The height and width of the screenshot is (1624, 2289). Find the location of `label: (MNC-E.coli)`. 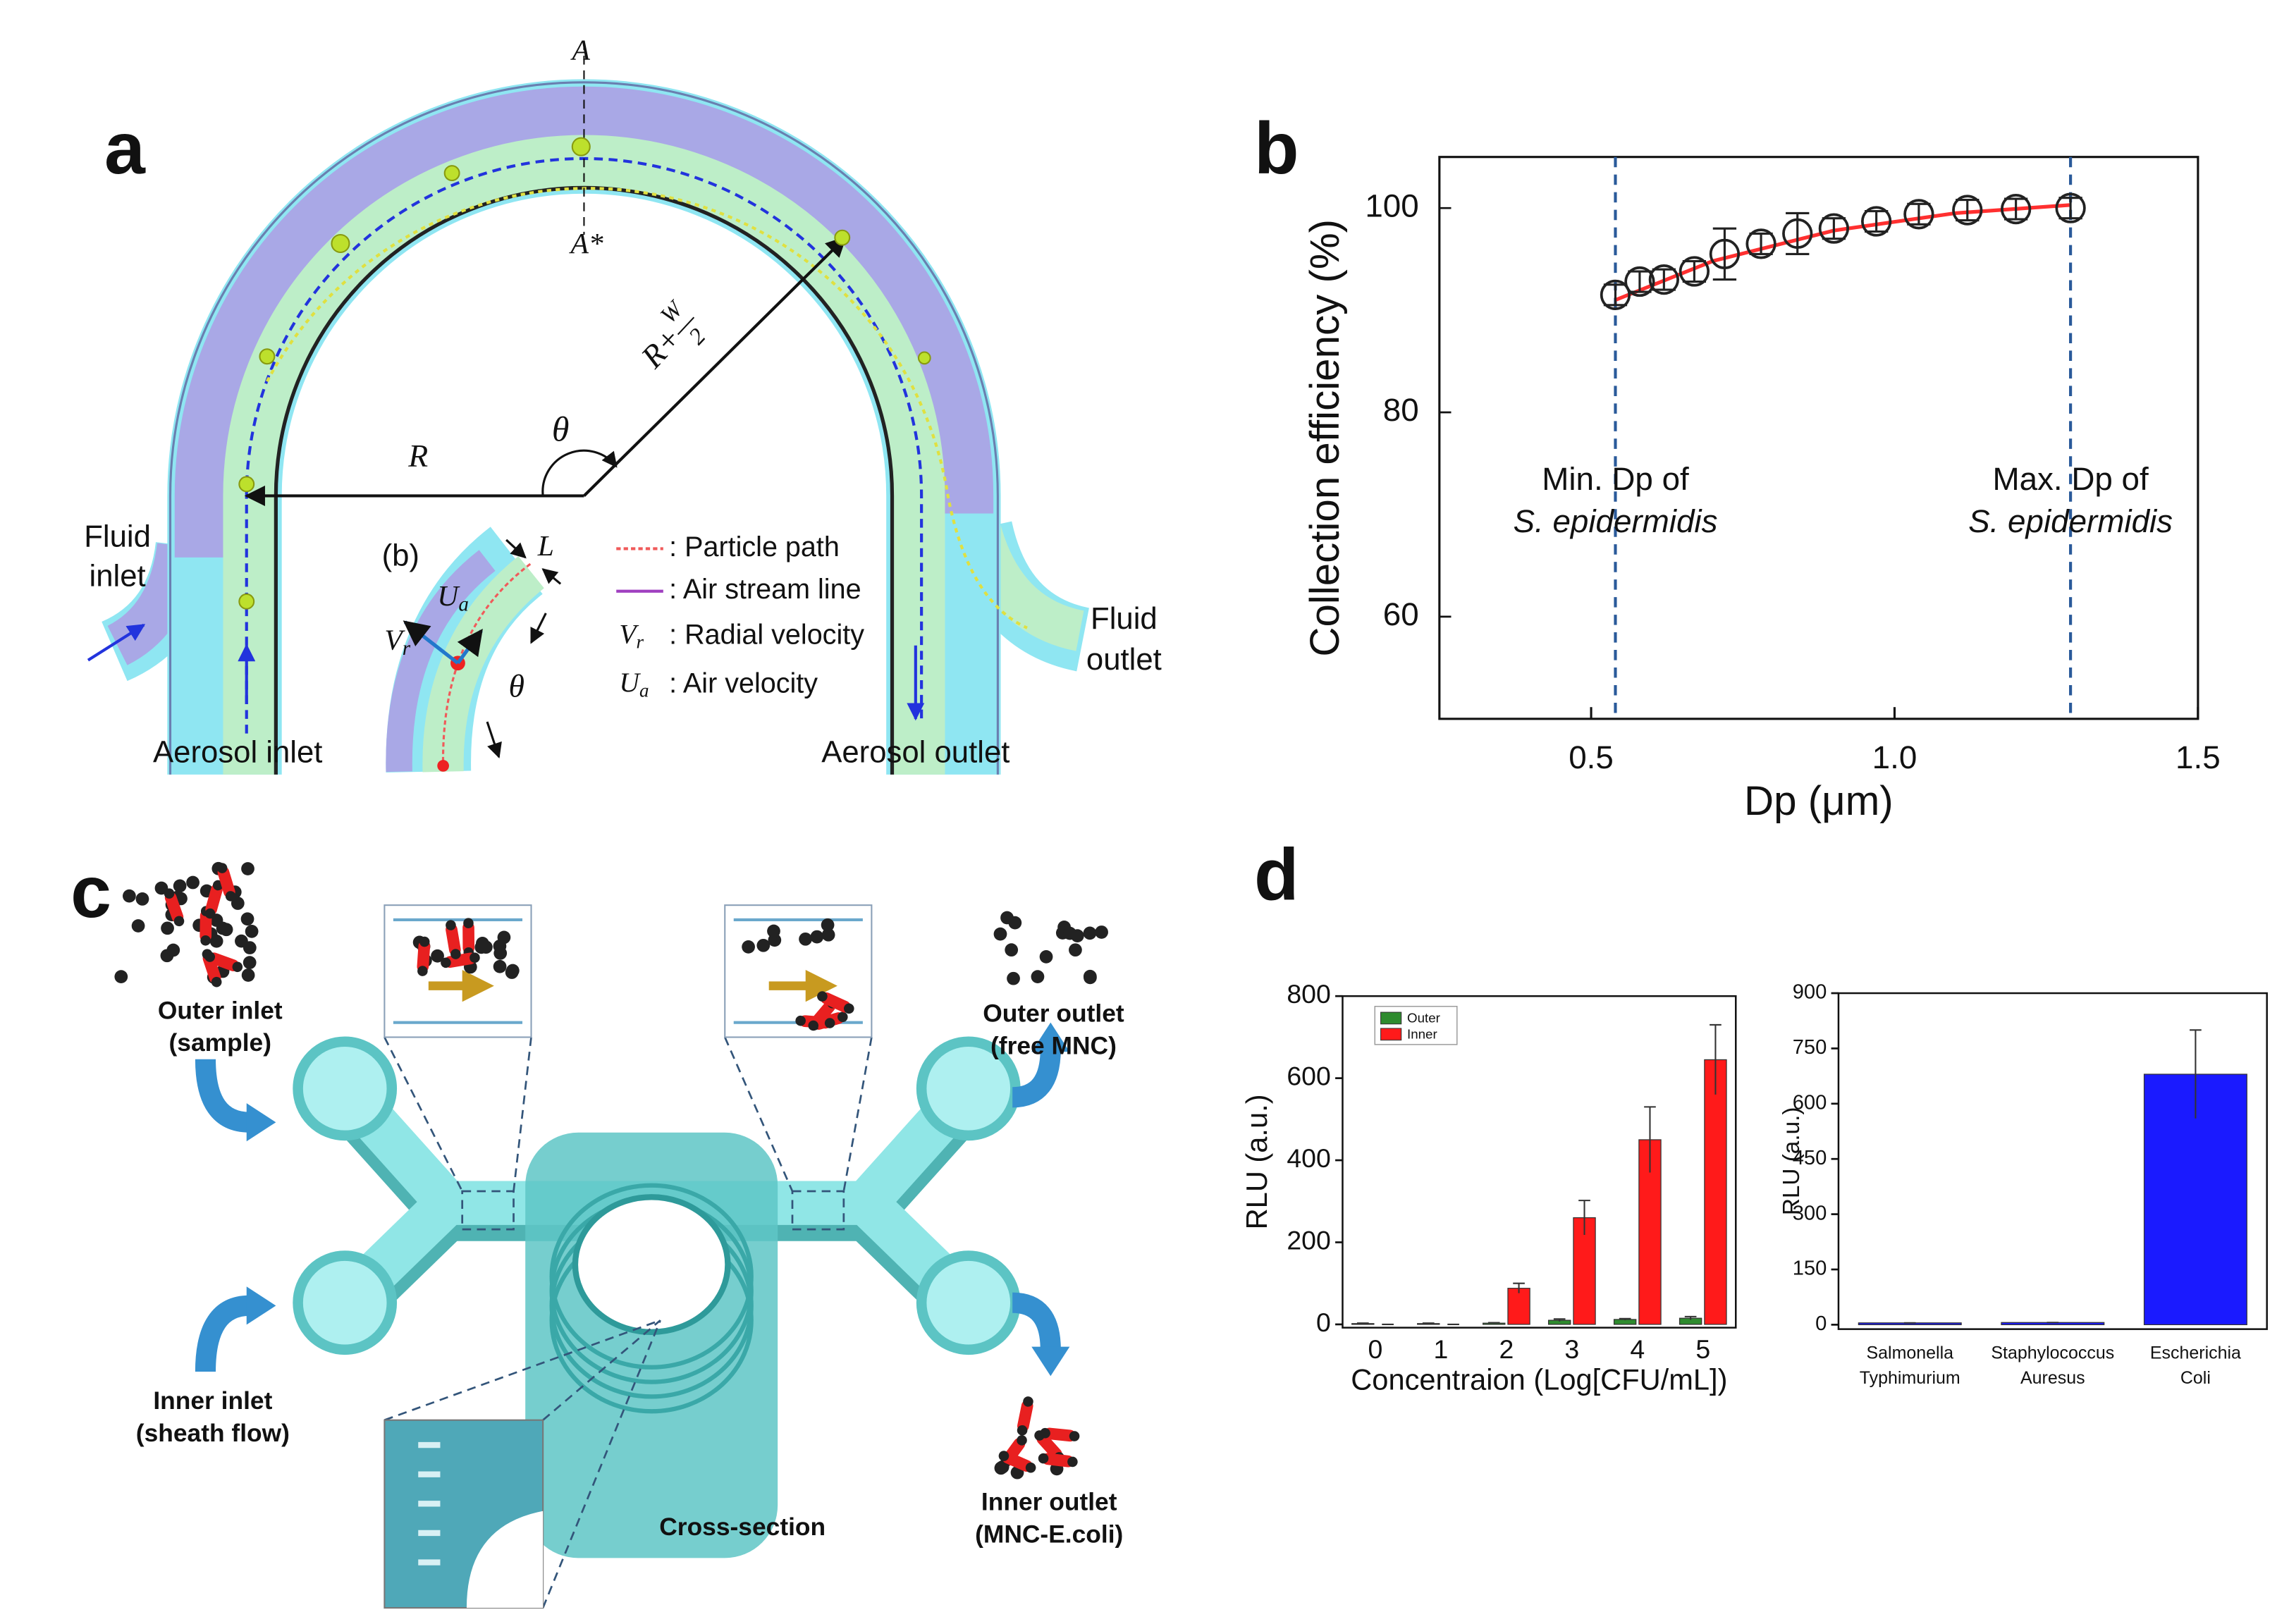

label: (MNC-E.coli) is located at coordinates (1049, 1534).